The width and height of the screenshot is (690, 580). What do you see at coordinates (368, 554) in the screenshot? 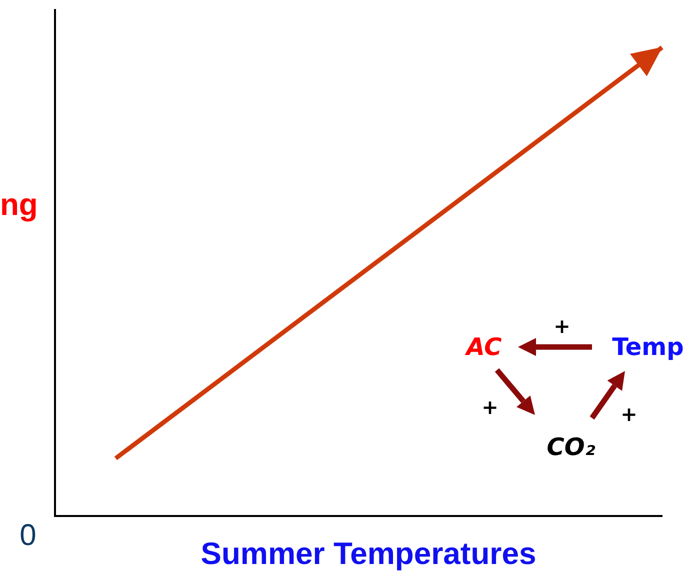
I see `x-axis-title: Summer Temperatures` at bounding box center [368, 554].